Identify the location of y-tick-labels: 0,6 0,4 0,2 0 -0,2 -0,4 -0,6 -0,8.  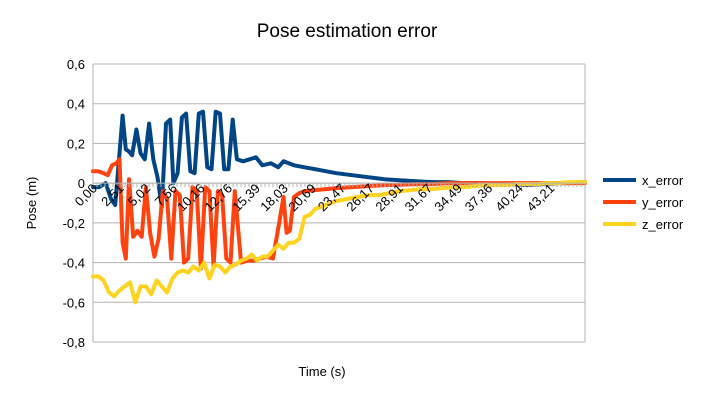
(74, 203).